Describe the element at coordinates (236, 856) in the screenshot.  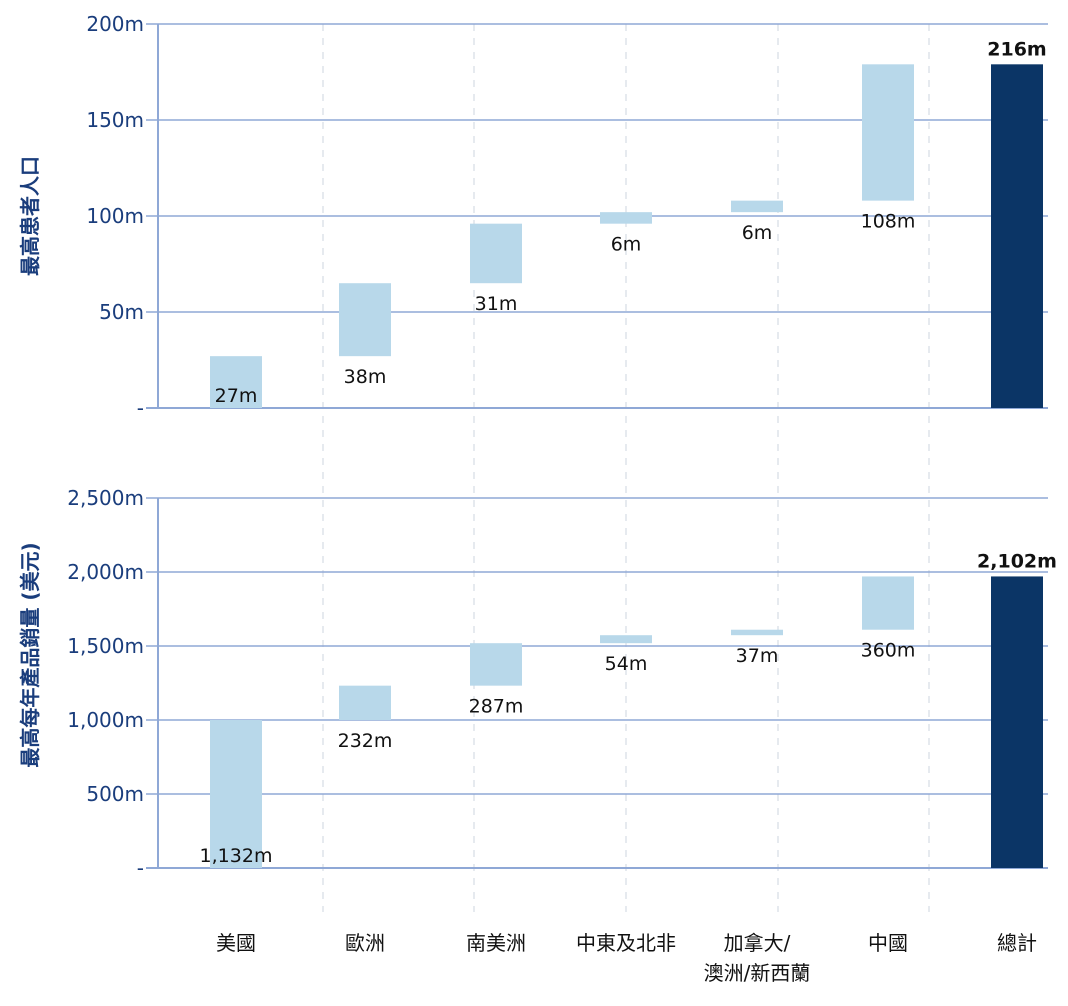
I see `data-label-0: 1,132m` at that location.